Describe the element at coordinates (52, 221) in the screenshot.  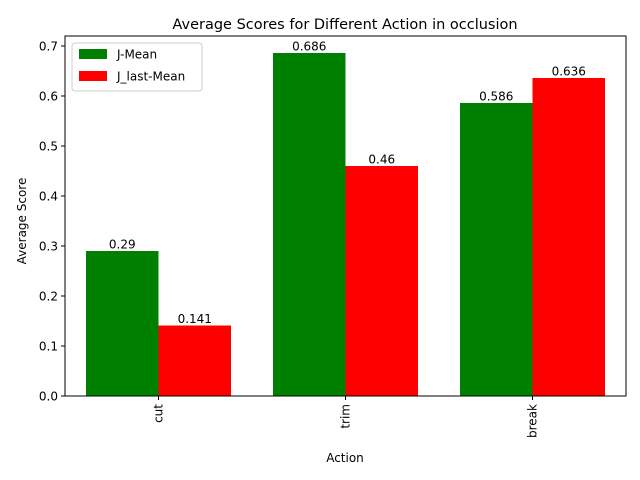
I see `y-ticks-layer: 0.0 0.1 0.2 0.3 0.4 0.5 0.6 0.7` at that location.